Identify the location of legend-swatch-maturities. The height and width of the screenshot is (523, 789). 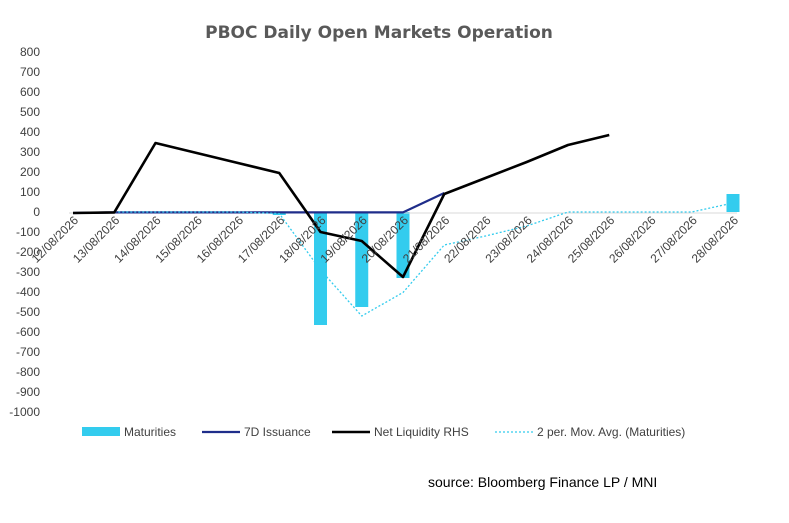
(101, 431).